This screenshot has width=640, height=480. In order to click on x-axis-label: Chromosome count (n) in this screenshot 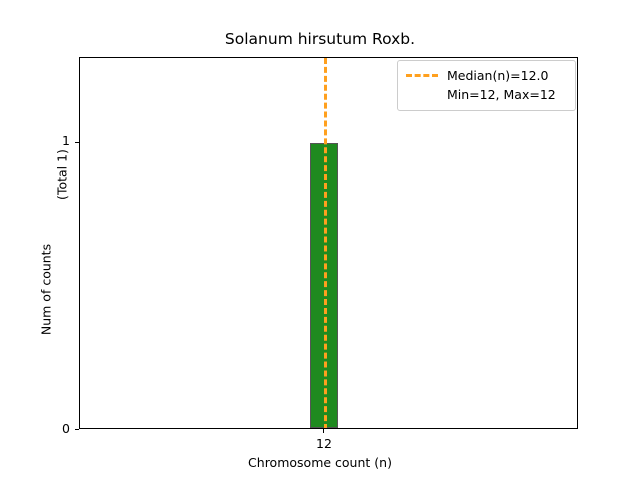, I will do `click(320, 462)`.